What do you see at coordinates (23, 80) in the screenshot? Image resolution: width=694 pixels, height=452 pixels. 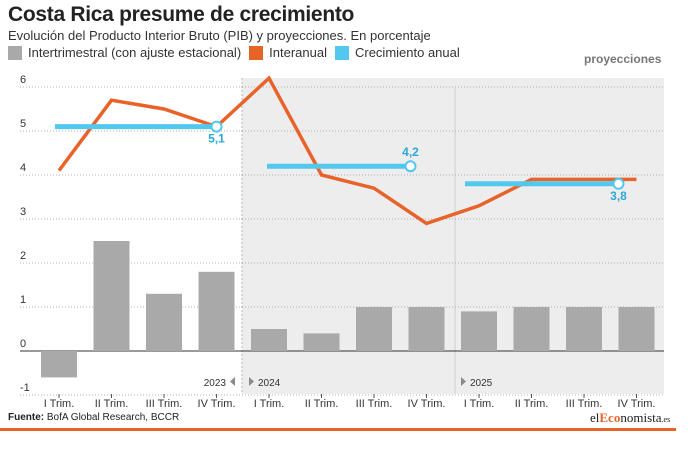 I see `y-tick-label: 6` at bounding box center [23, 80].